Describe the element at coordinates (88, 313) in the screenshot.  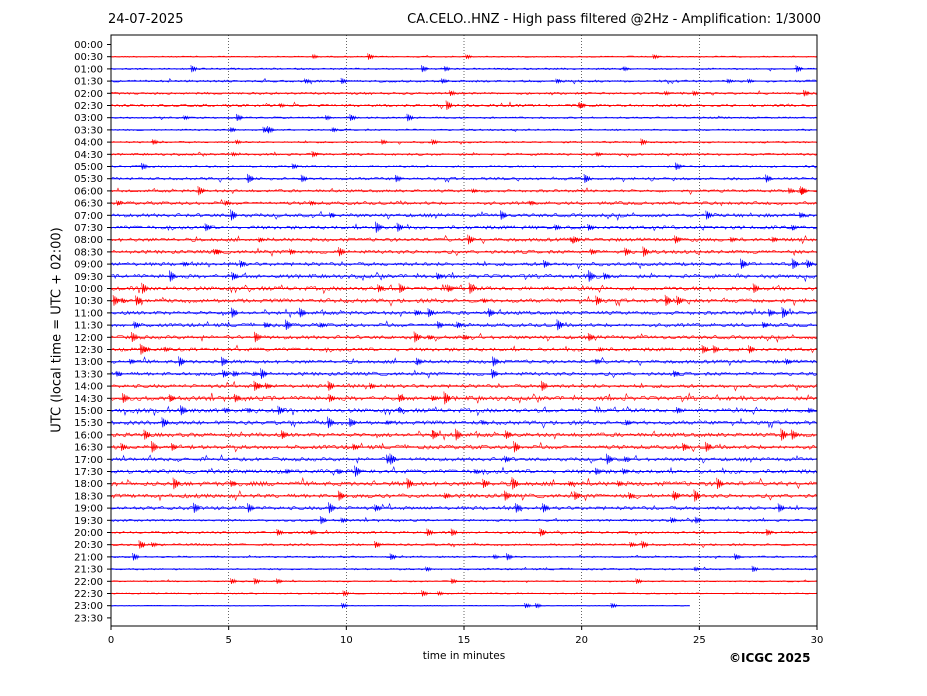
I see `y-tick-label: 11:00` at that location.